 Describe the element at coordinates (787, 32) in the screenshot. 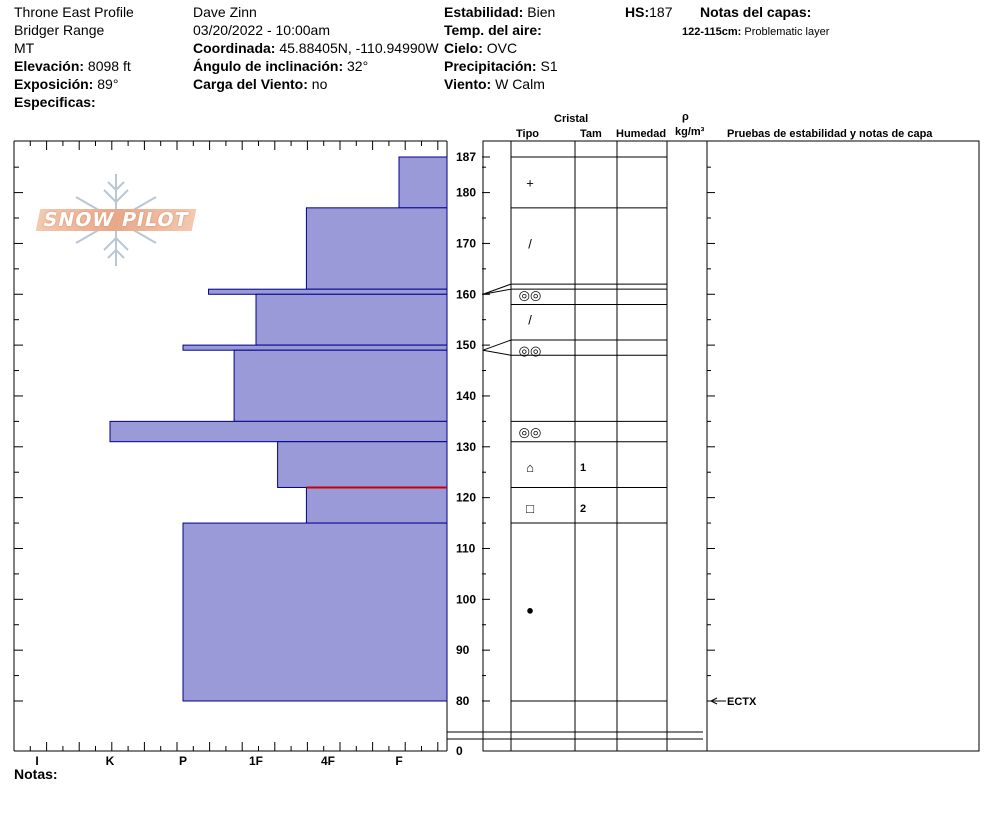

I see `layer-note-text: Problematic layer` at that location.